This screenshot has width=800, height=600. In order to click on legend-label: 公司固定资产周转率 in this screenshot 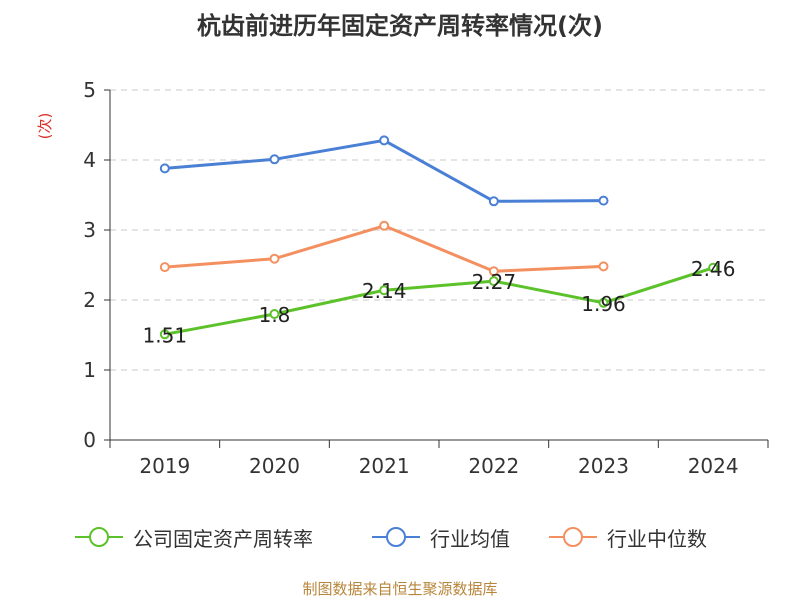, I will do `click(223, 538)`.